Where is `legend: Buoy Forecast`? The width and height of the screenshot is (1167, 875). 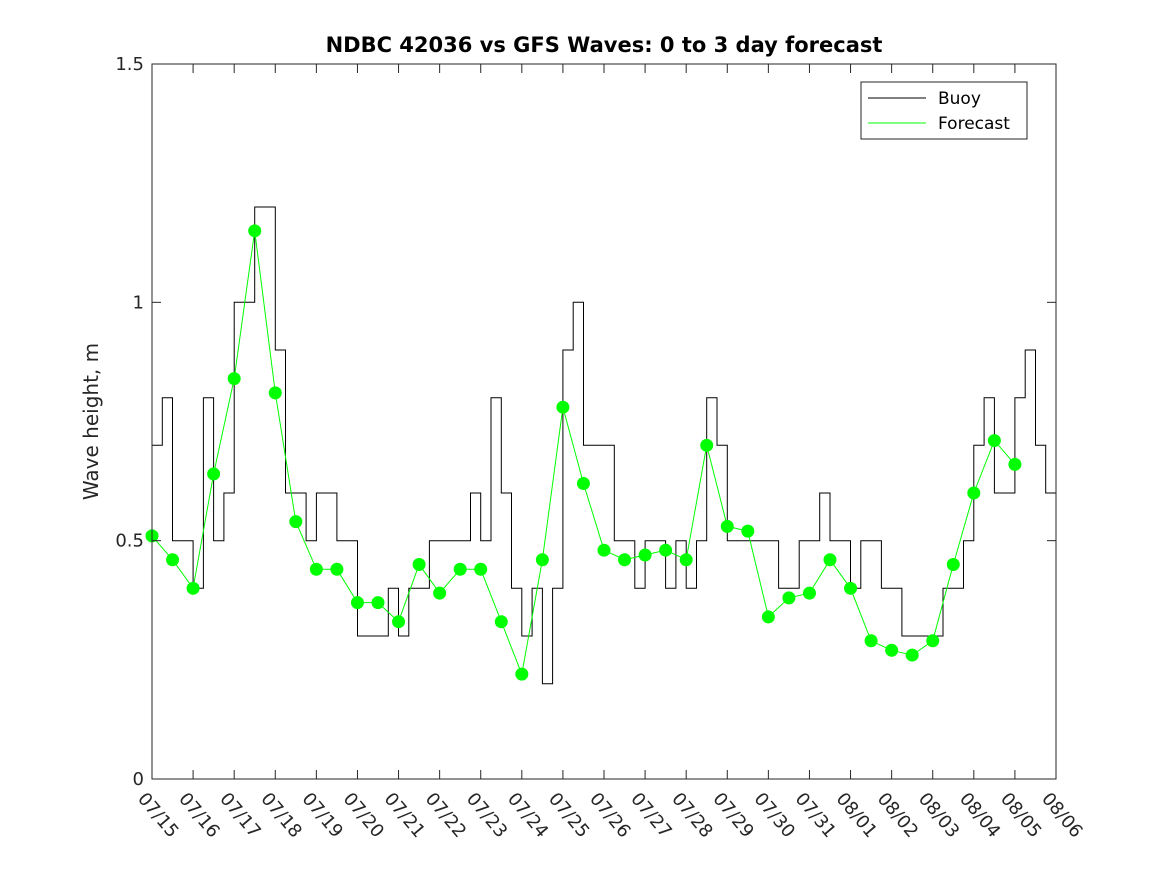
legend: Buoy Forecast is located at coordinates (944, 110).